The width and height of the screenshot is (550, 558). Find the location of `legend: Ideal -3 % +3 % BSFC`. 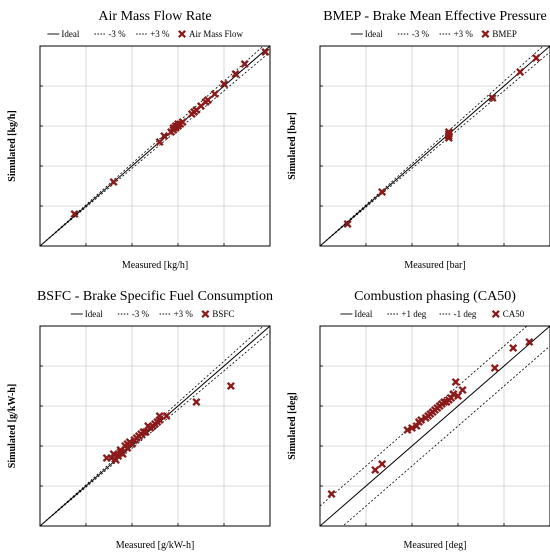

legend: Ideal -3 % +3 % BSFC is located at coordinates (152, 314).